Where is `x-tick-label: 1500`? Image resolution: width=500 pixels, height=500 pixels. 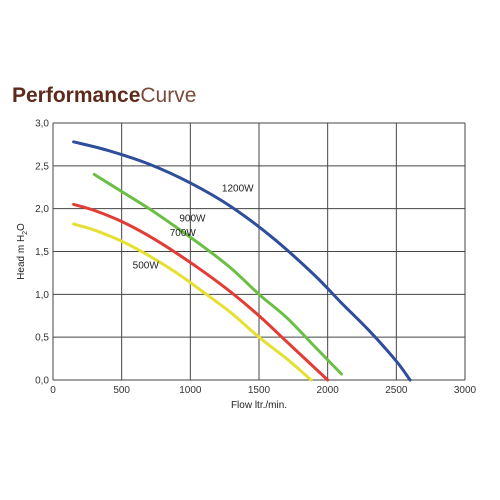 x-tick-label: 1500 is located at coordinates (259, 390).